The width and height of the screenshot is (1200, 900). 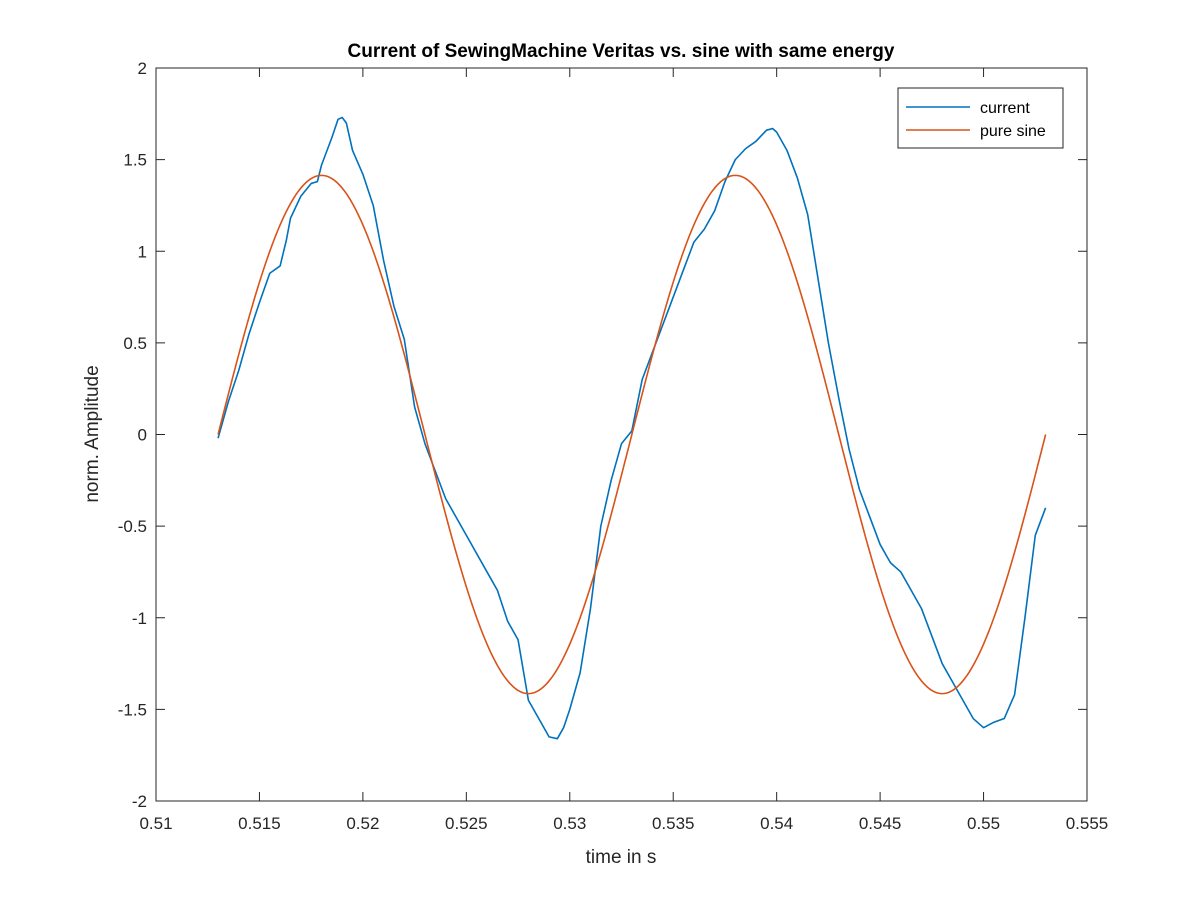 I want to click on y-tick-label: 1.5, so click(x=135, y=160).